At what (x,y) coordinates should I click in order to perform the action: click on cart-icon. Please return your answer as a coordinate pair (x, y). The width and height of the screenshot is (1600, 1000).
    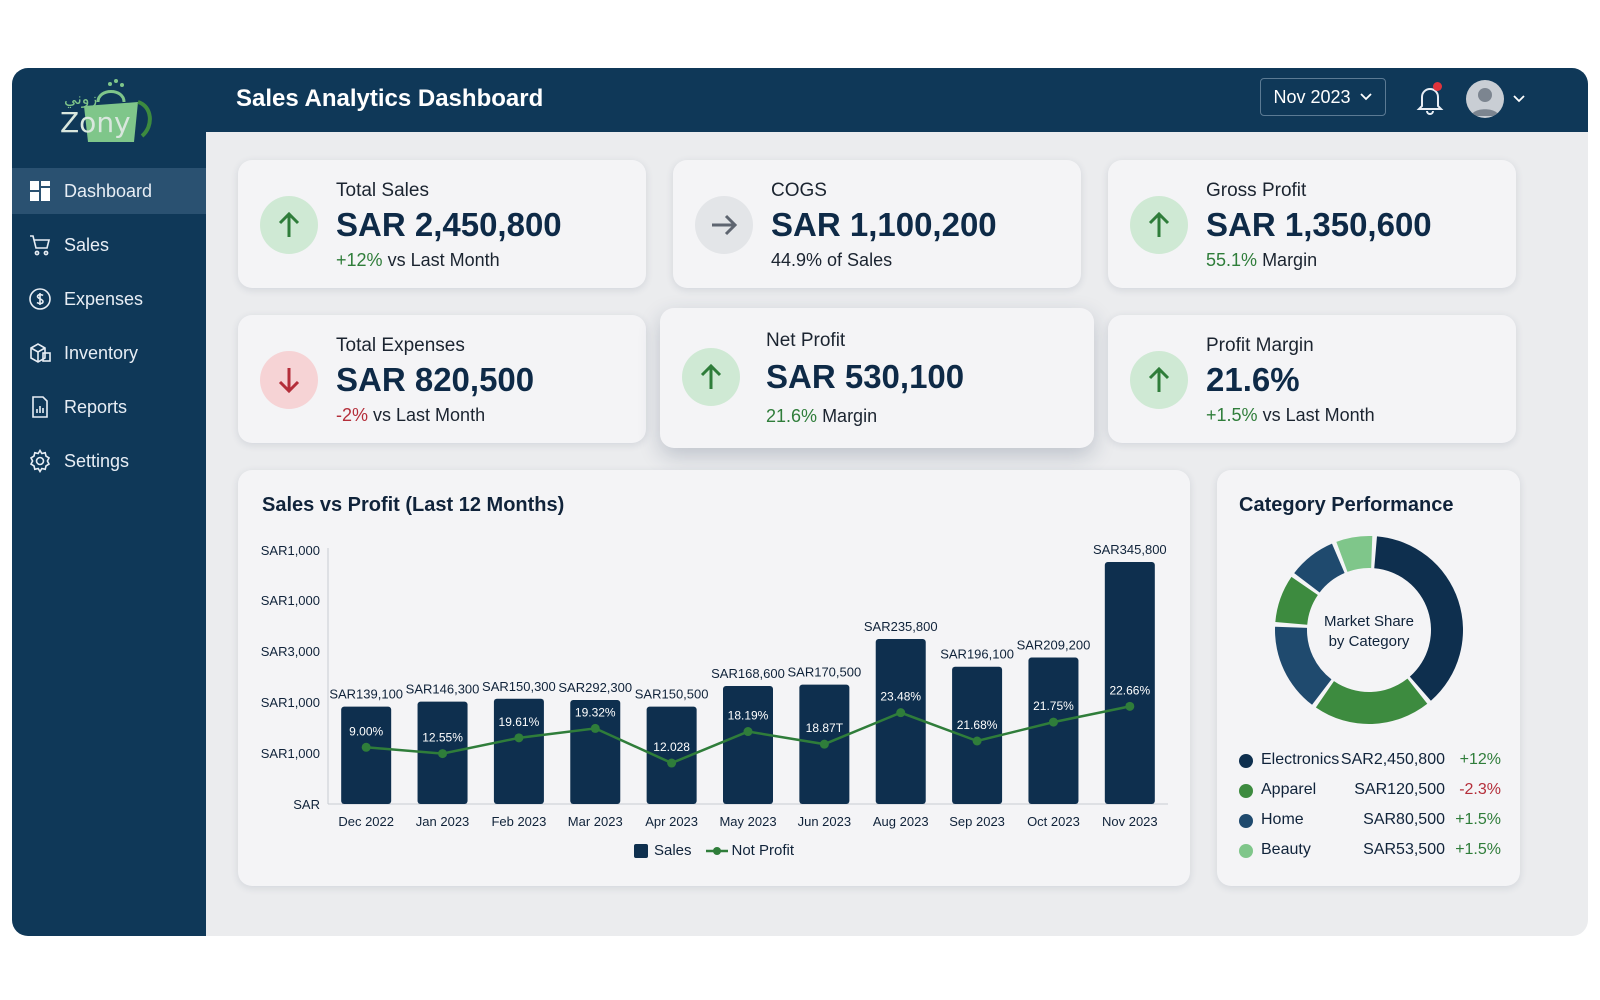
    Looking at the image, I should click on (40, 245).